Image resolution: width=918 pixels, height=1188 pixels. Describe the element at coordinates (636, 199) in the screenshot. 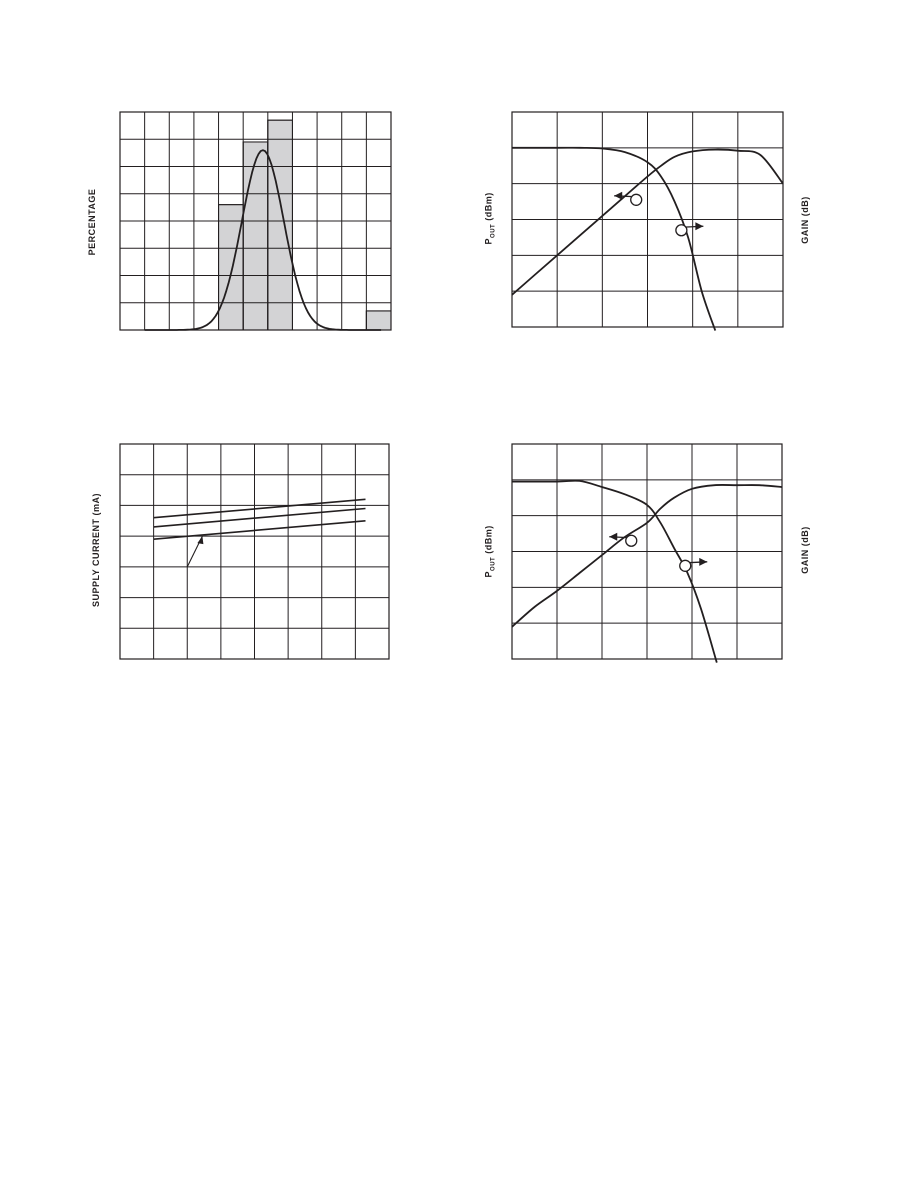

I see `pout-gain-1-marker-left-circle` at that location.